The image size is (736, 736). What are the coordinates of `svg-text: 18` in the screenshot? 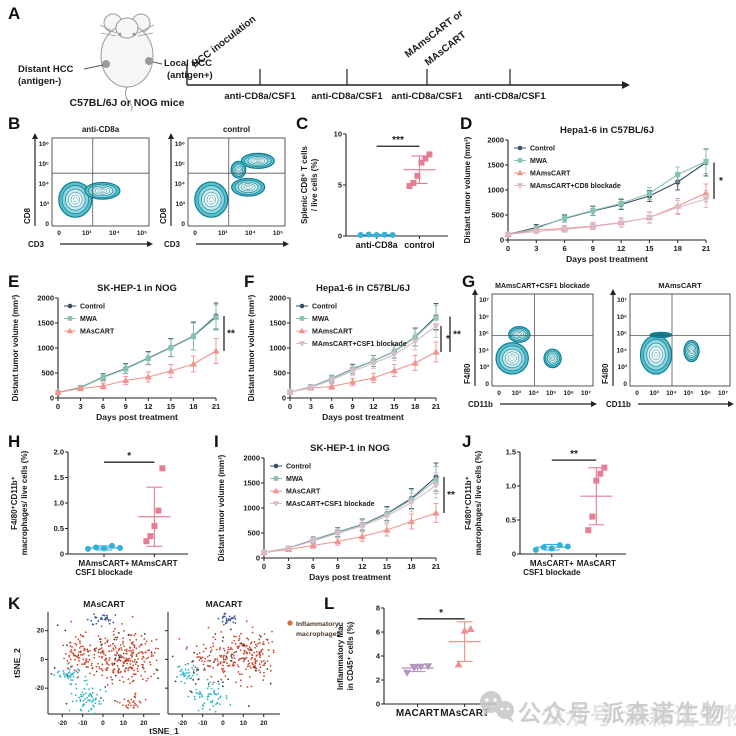 It's located at (678, 248).